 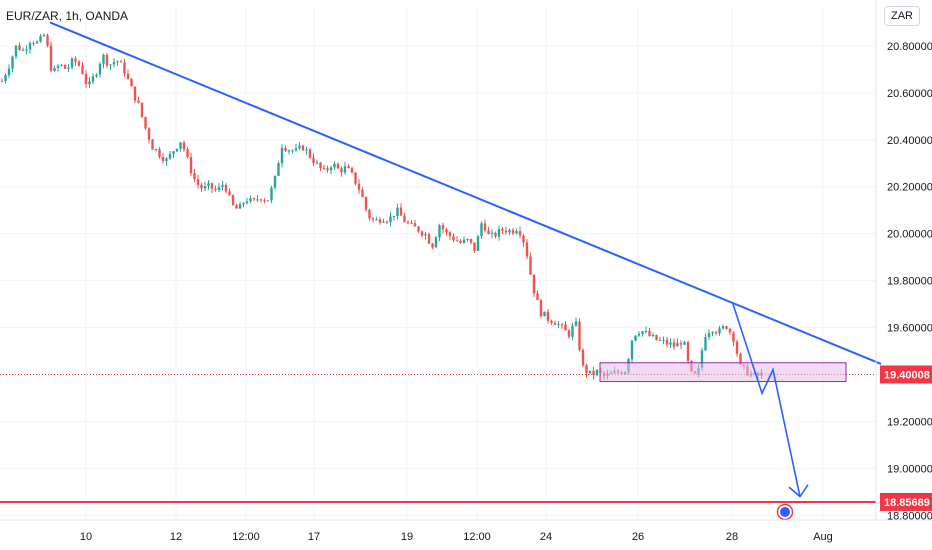 I want to click on y-tick-label: 20.40000, so click(x=909, y=141).